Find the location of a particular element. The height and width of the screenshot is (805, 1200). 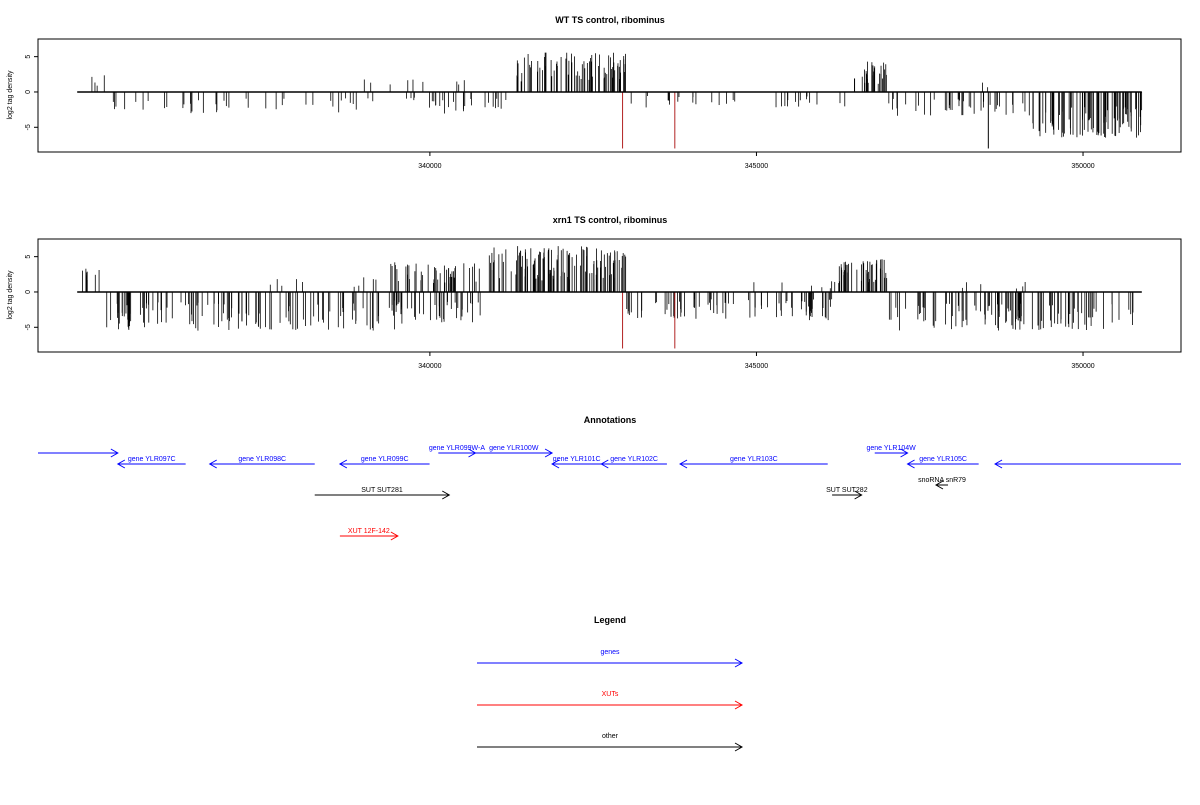

feature-sut-sut282: SUT SUT282 is located at coordinates (847, 493).